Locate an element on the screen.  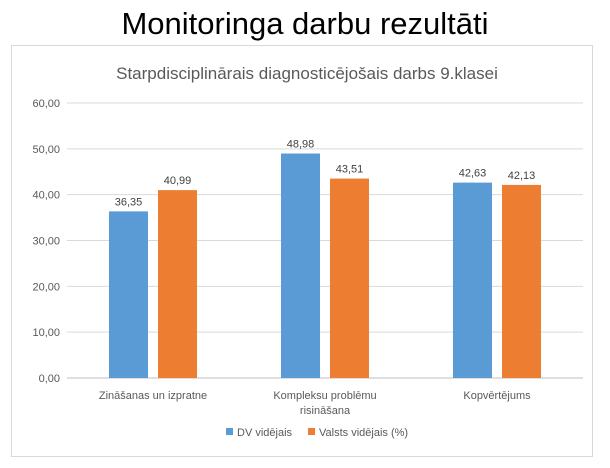
y-tick-label: 20,00 is located at coordinates (46, 287).